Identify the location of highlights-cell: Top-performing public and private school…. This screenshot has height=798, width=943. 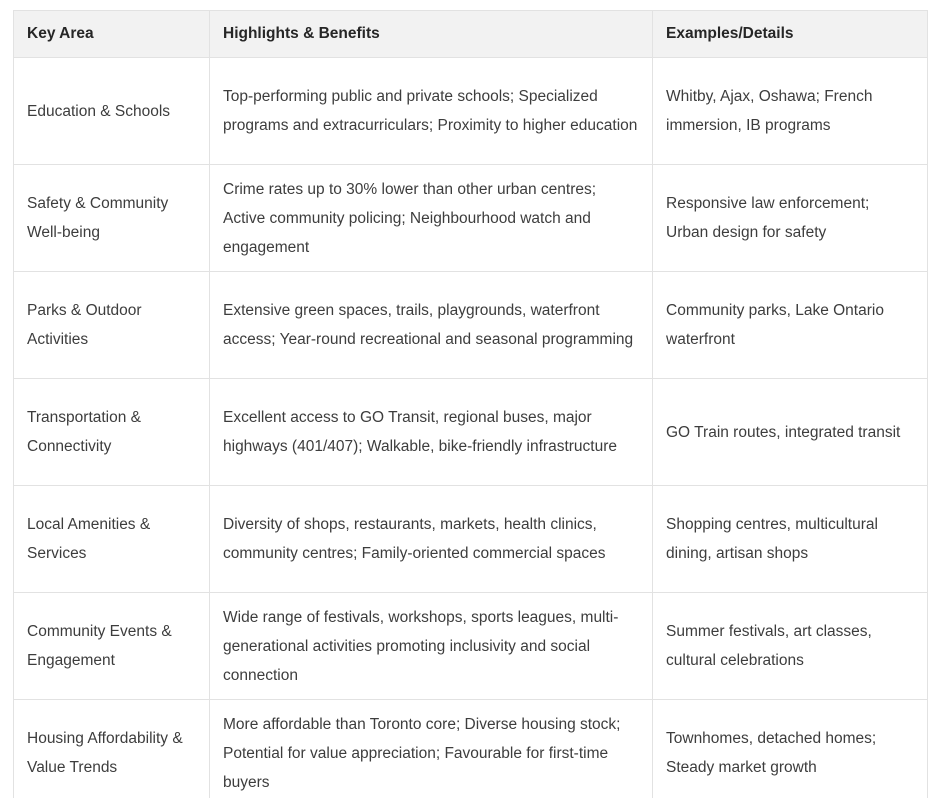
(431, 111).